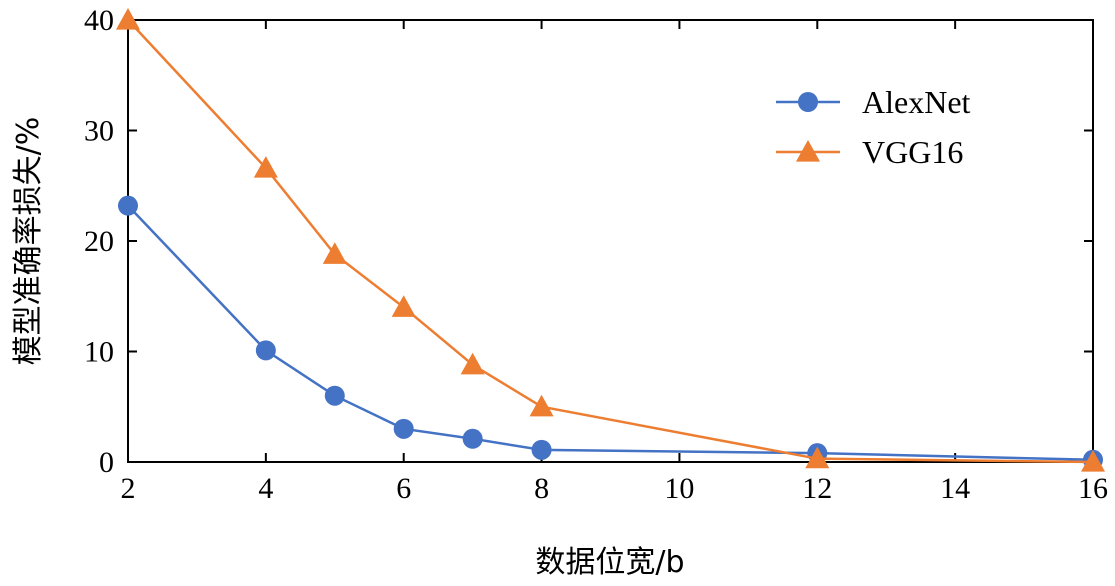  What do you see at coordinates (28, 241) in the screenshot?
I see `y-axis-title: 模型准确率损失/%` at bounding box center [28, 241].